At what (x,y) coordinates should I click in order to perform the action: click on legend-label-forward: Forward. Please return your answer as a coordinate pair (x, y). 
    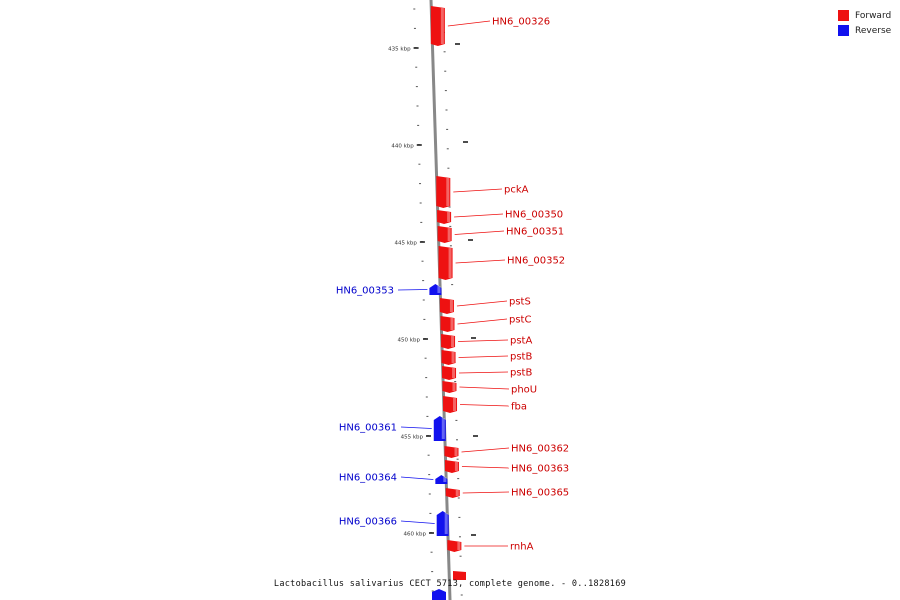
    Looking at the image, I should click on (873, 15).